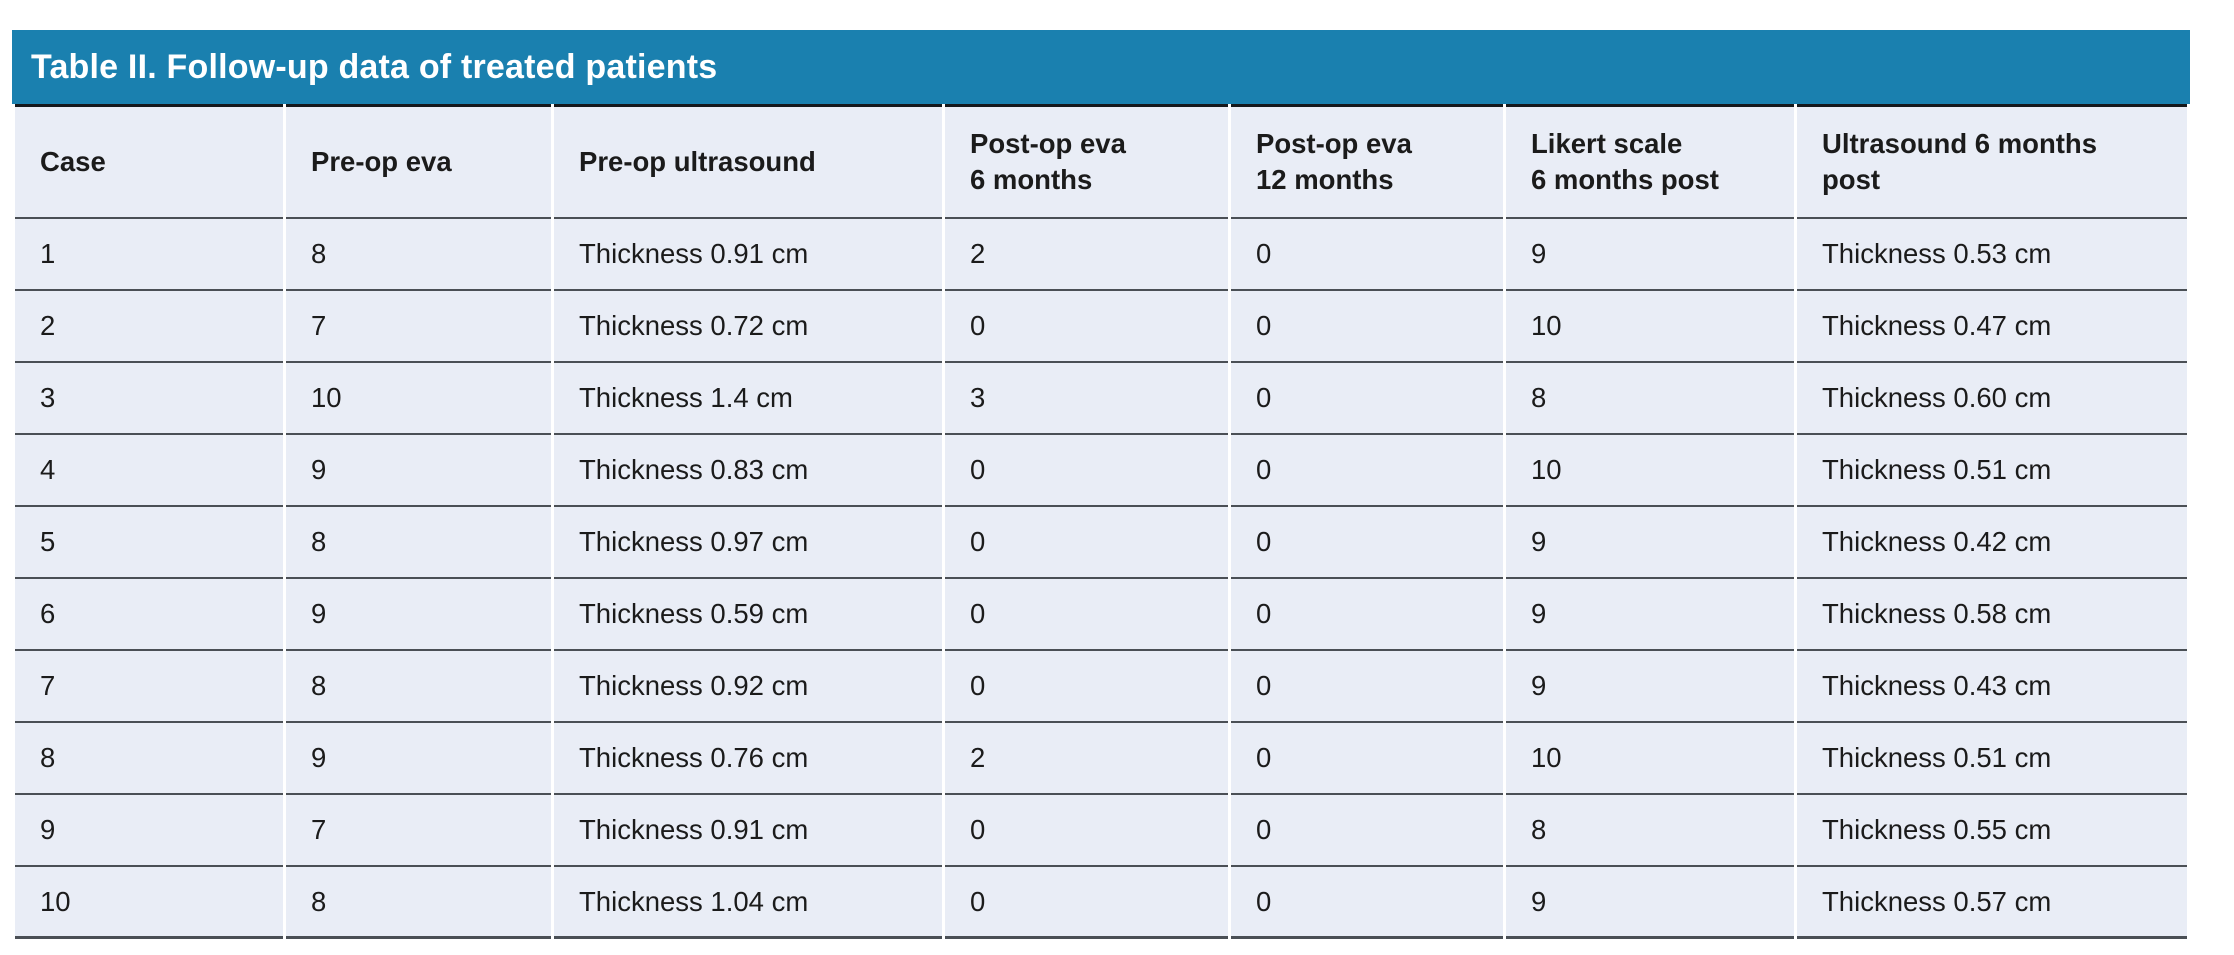 This screenshot has width=2234, height=955. Describe the element at coordinates (418, 161) in the screenshot. I see `column-header-pre-op-eva: Pre-op eva` at that location.